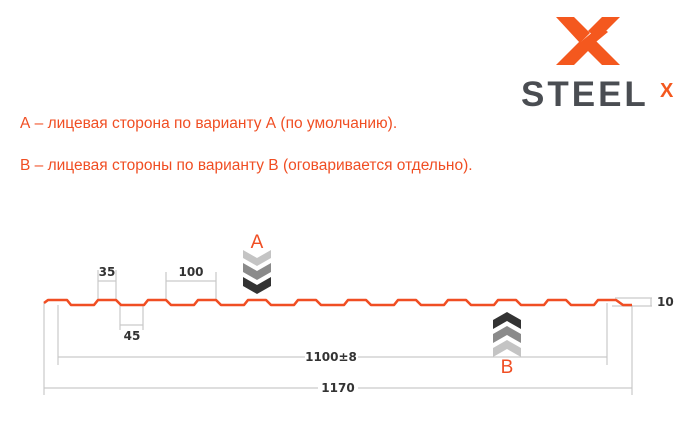 The image size is (700, 428). I want to click on chevrons-down-icon, so click(257, 272).